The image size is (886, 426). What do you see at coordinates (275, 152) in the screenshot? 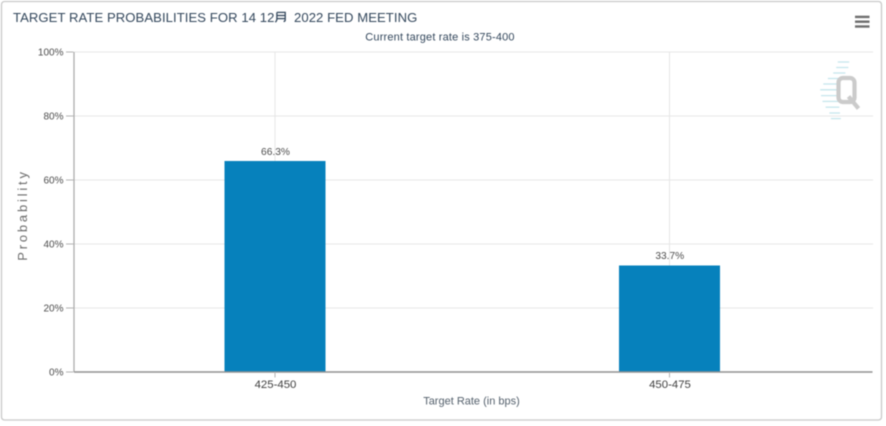
I see `svg-text: 66.3%` at bounding box center [275, 152].